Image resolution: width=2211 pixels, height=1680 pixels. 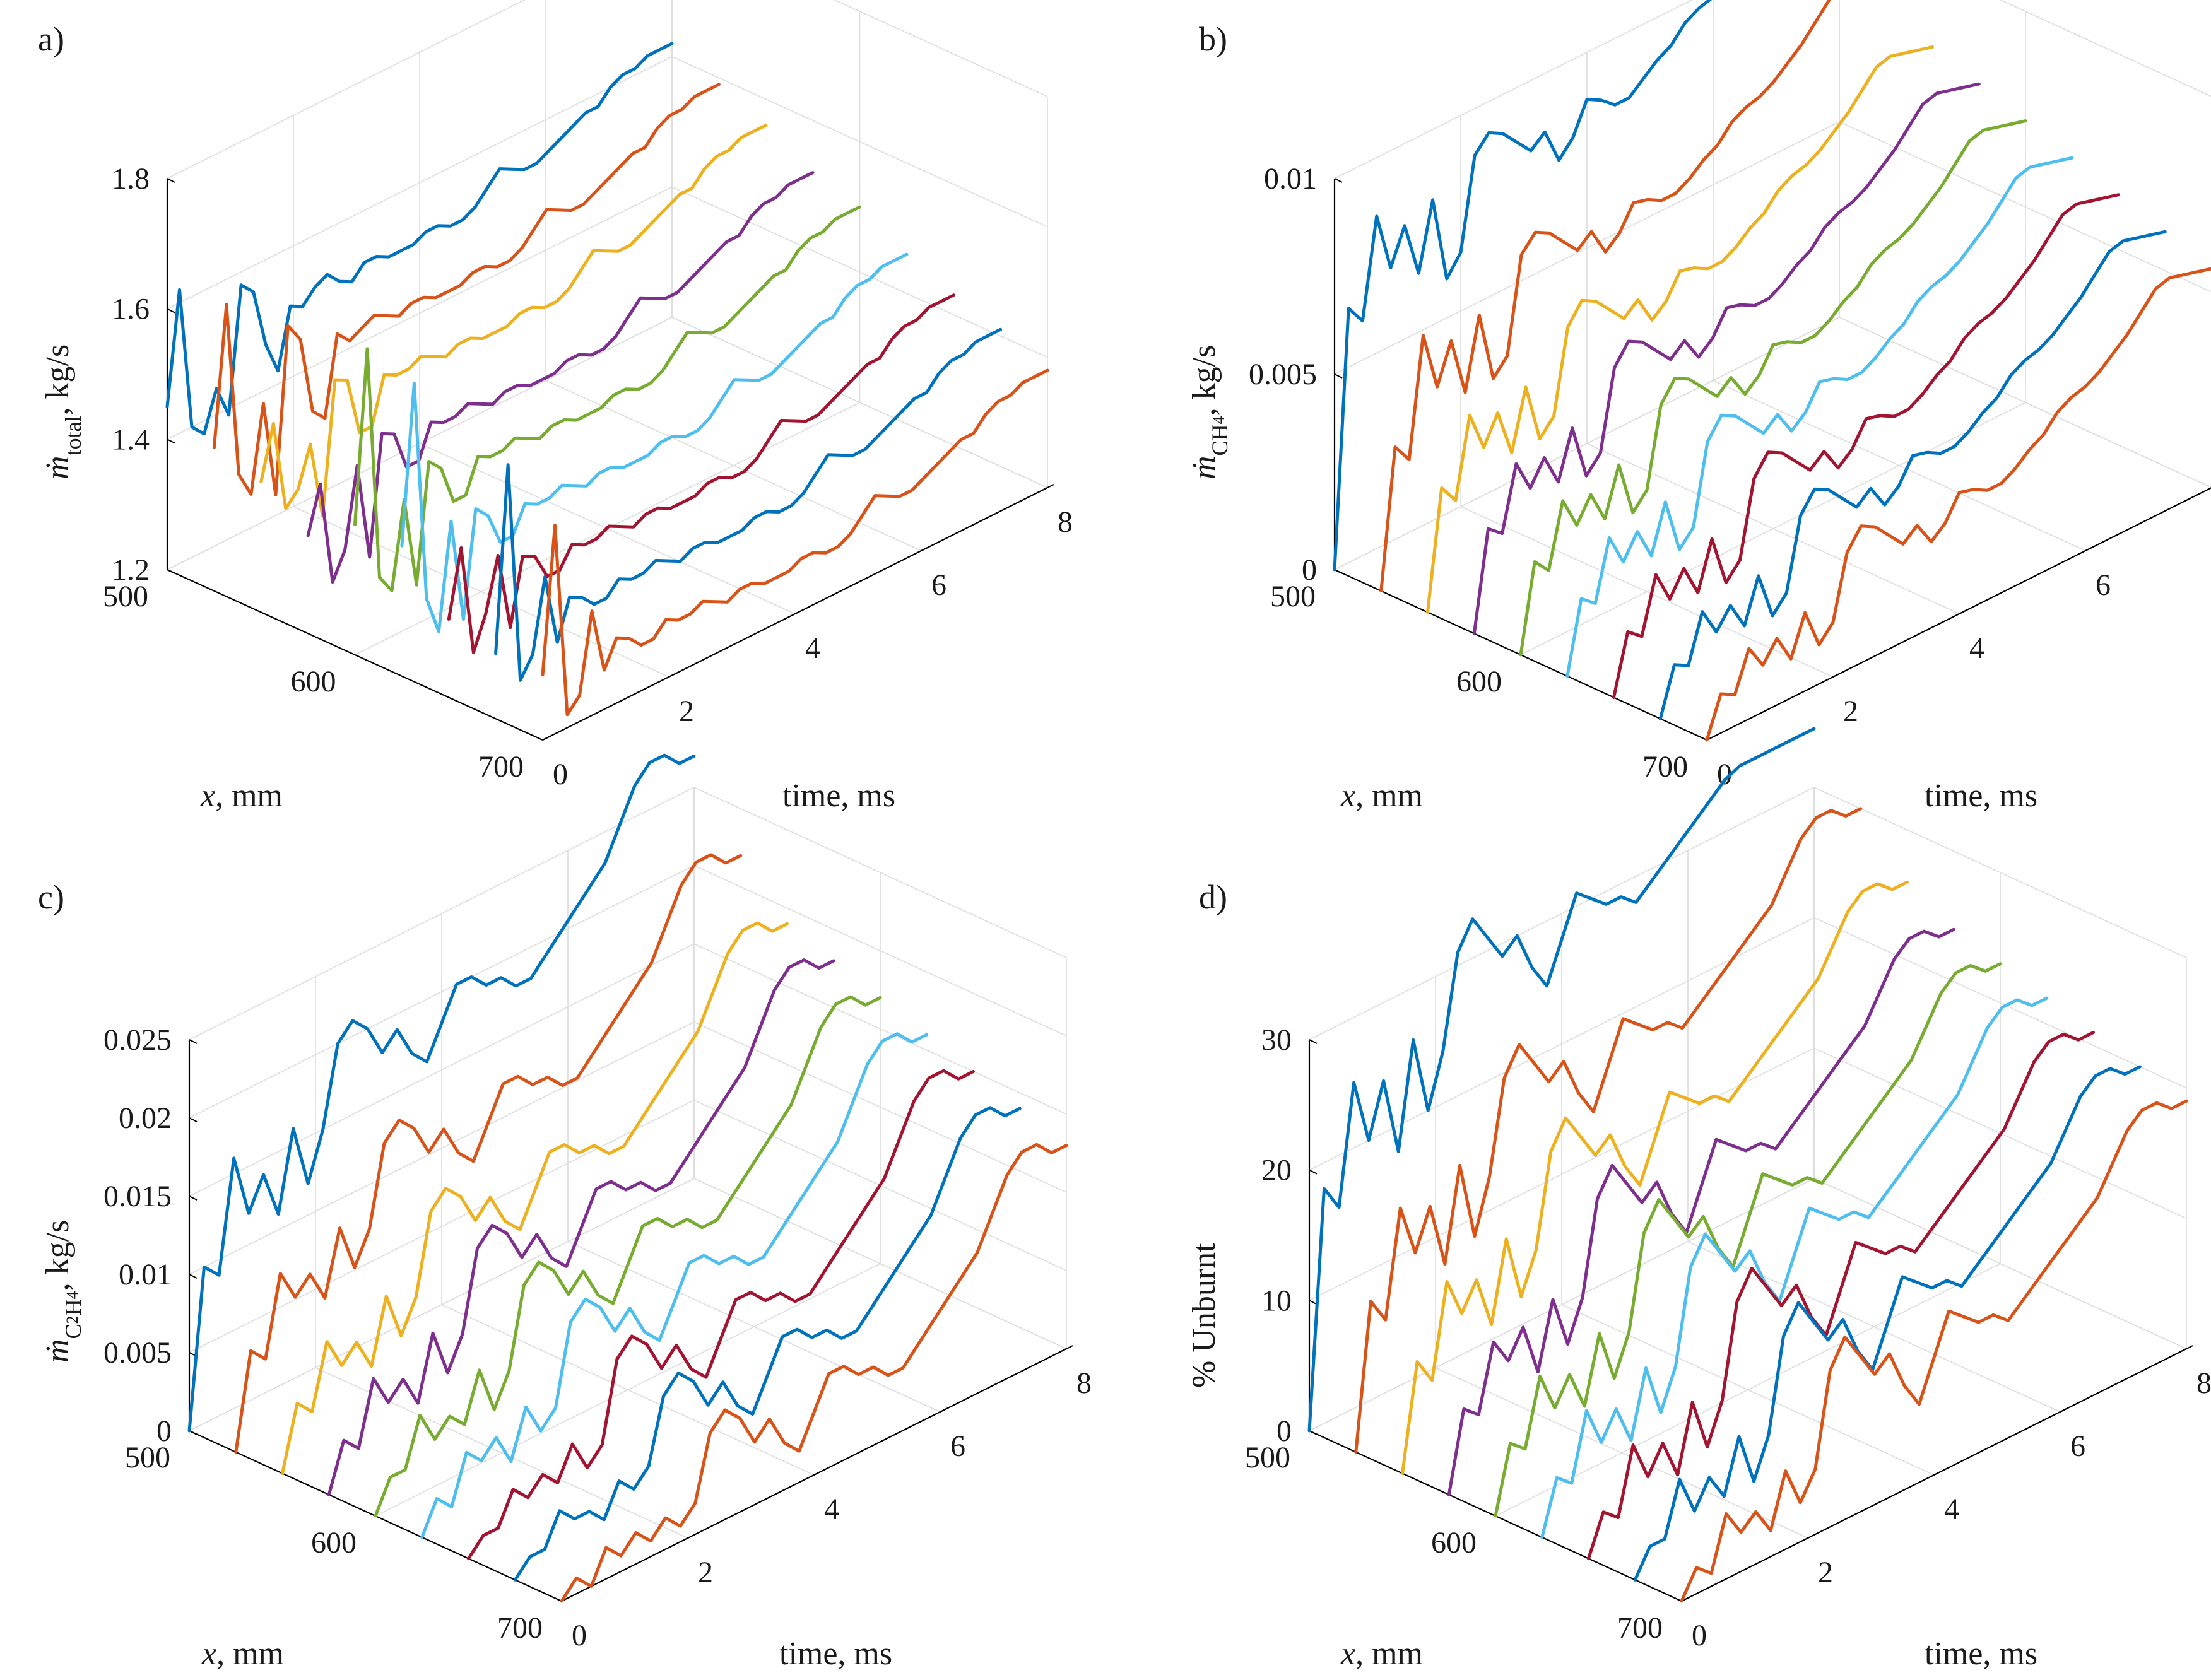 I want to click on y-tick-label: 1.4, so click(x=131, y=439).